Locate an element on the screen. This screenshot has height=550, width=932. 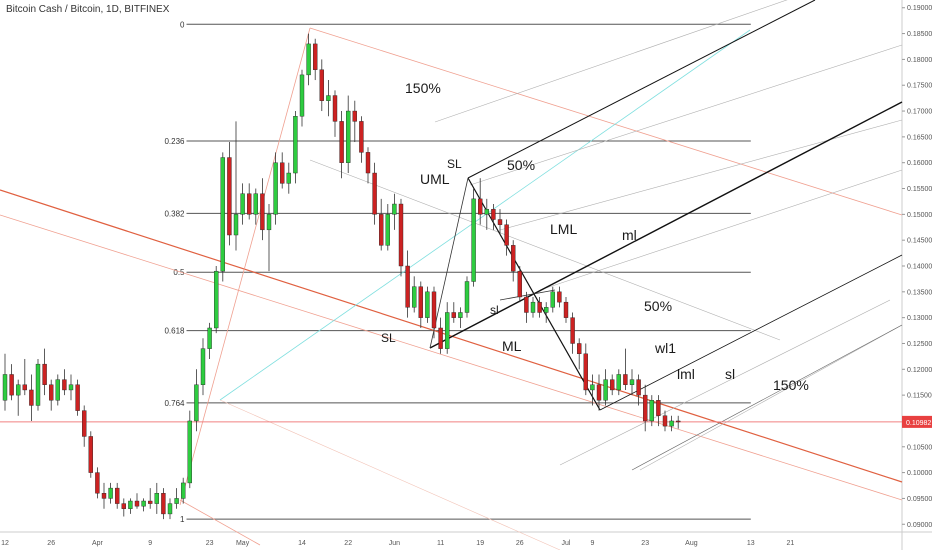
fib-level-label: 0.5 is located at coordinates (179, 272).